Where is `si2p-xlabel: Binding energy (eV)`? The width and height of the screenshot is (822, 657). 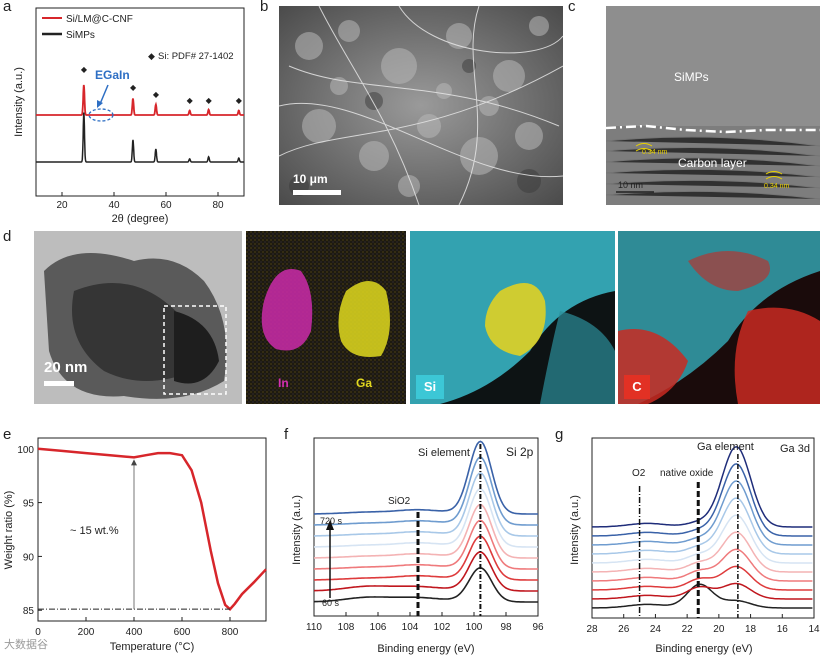
si2p-xlabel: Binding energy (eV) is located at coordinates (425, 649).